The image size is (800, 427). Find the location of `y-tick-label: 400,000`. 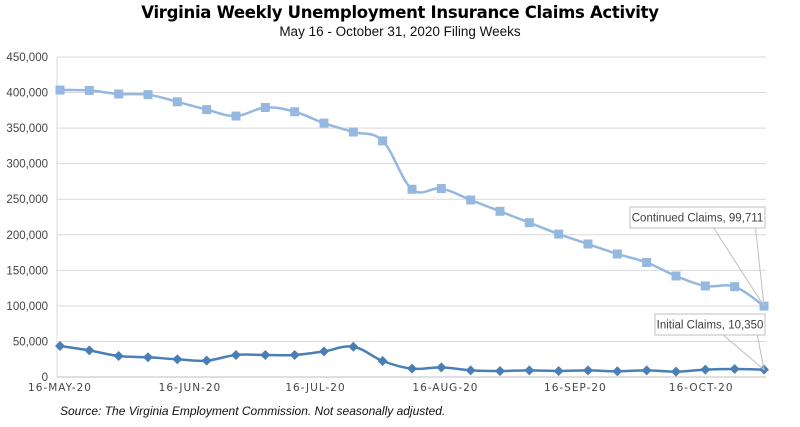

y-tick-label: 400,000 is located at coordinates (27, 94).